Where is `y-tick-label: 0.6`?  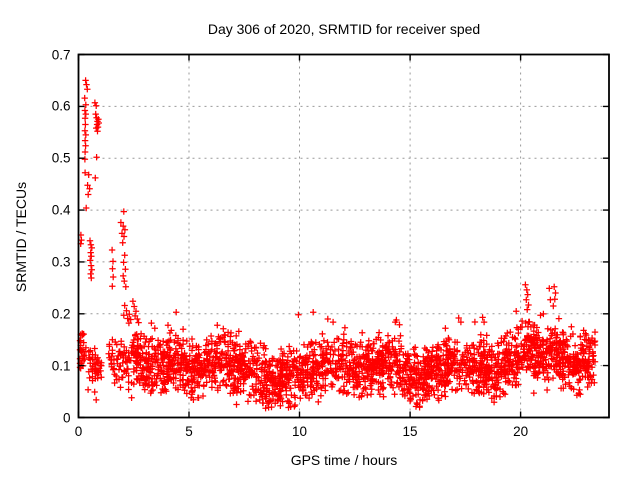
y-tick-label: 0.6 is located at coordinates (61, 106).